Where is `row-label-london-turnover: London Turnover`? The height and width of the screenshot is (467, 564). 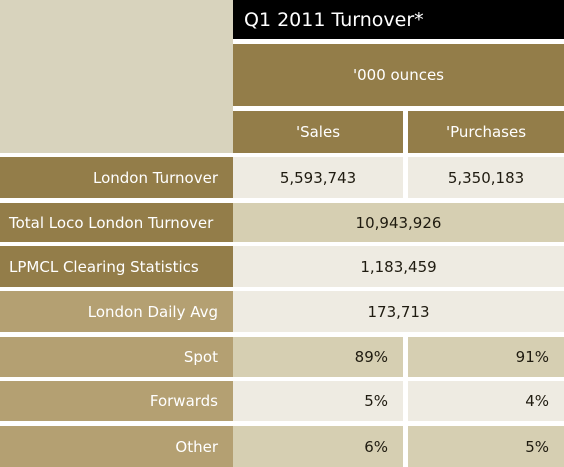
row-label-london-turnover: London Turnover is located at coordinates (116, 177).